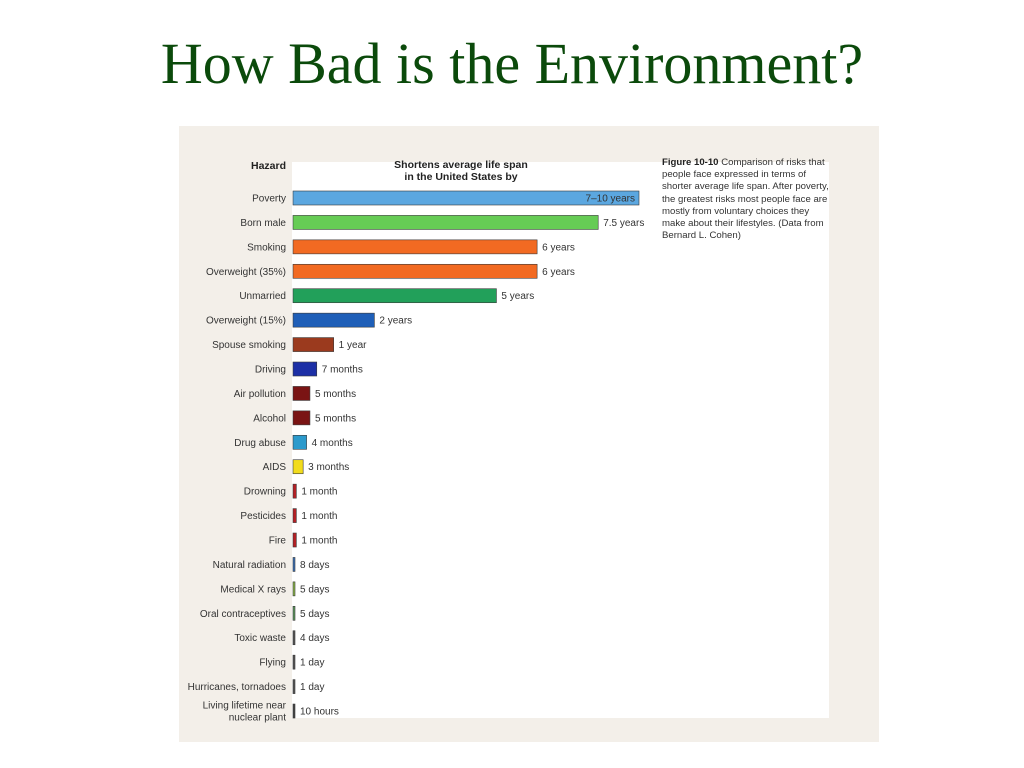 Image resolution: width=1024 pixels, height=768 pixels. What do you see at coordinates (314, 638) in the screenshot?
I see `value-label-toxic-waste: 4 days` at bounding box center [314, 638].